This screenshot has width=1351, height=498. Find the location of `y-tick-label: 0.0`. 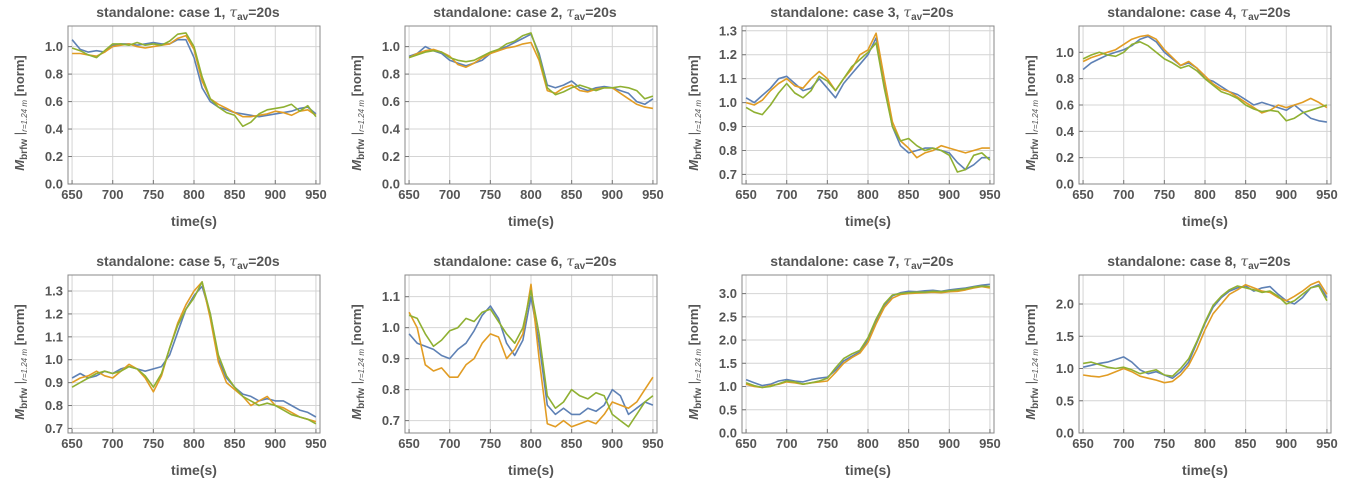

y-tick-label: 0.0 is located at coordinates (54, 184).